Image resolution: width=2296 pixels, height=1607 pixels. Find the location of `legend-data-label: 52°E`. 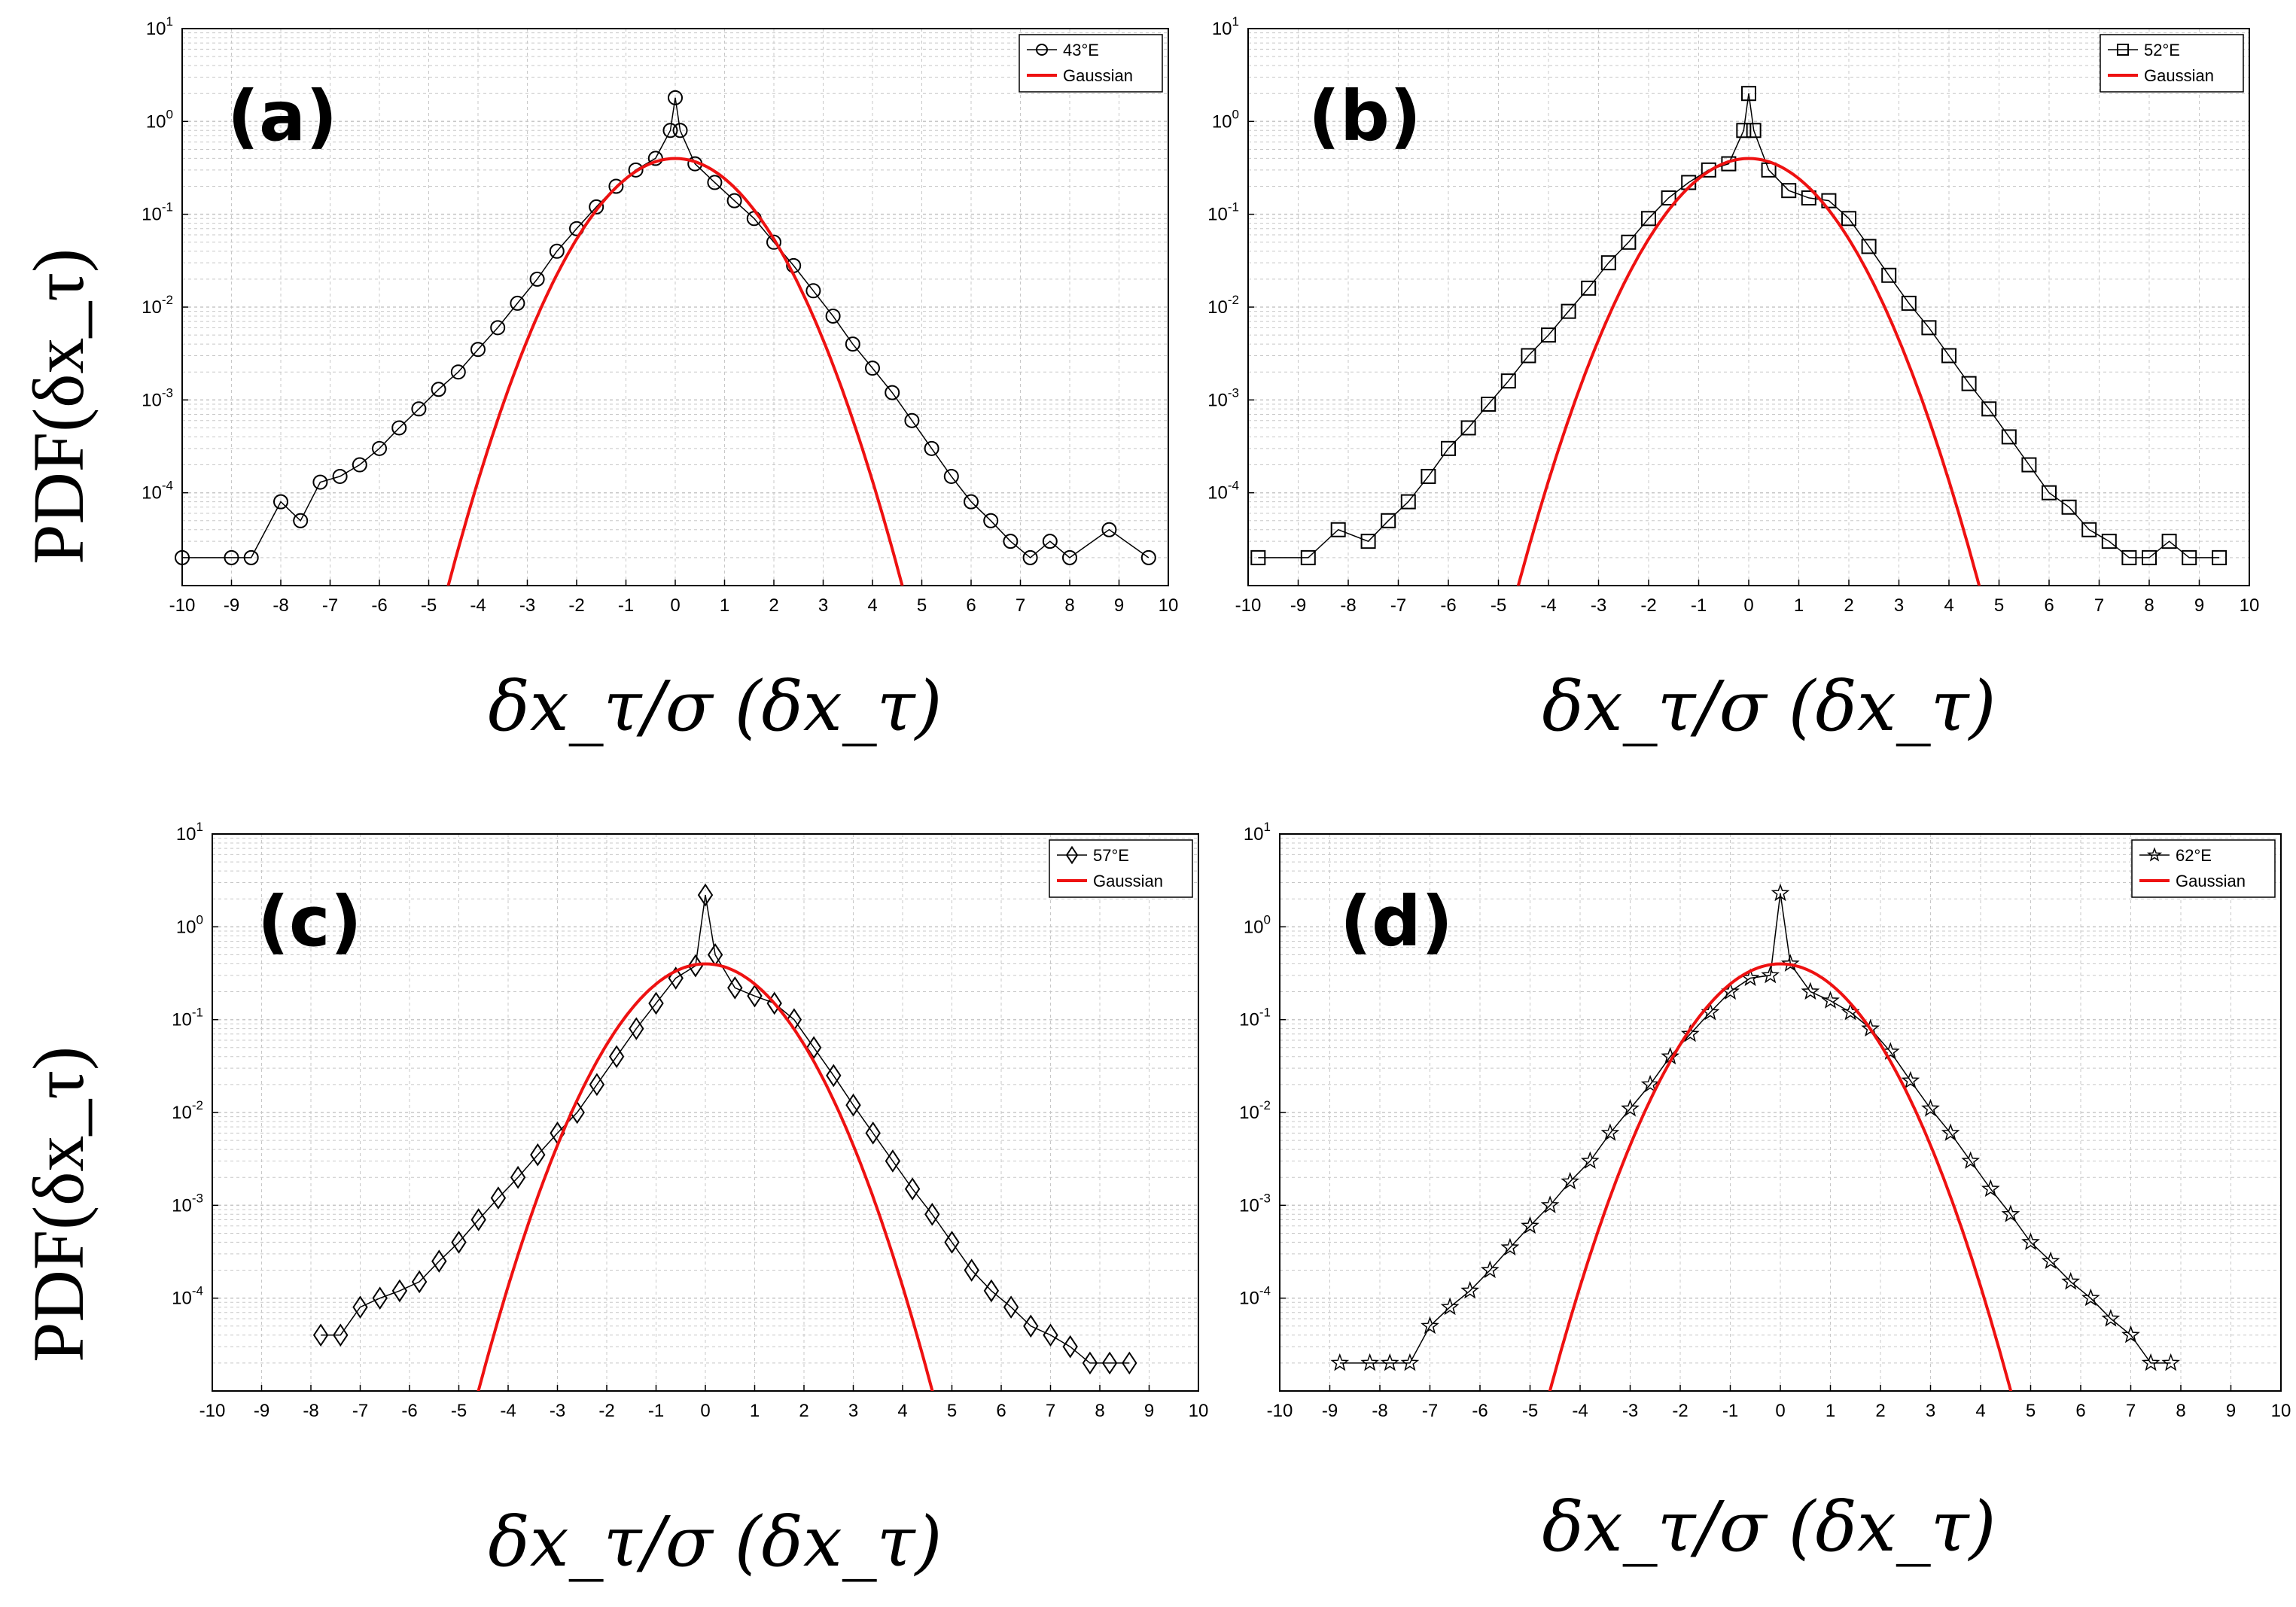

legend-data-label: 52°E is located at coordinates (2162, 50).